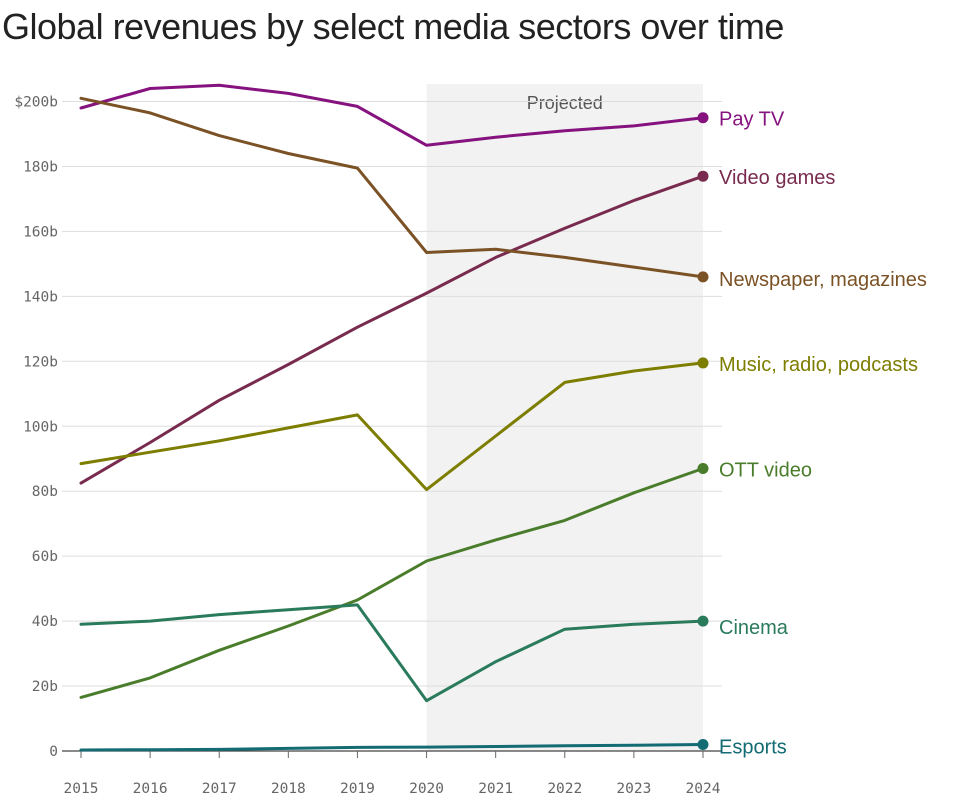  What do you see at coordinates (823, 280) in the screenshot?
I see `series-label: Newspaper, magazines` at bounding box center [823, 280].